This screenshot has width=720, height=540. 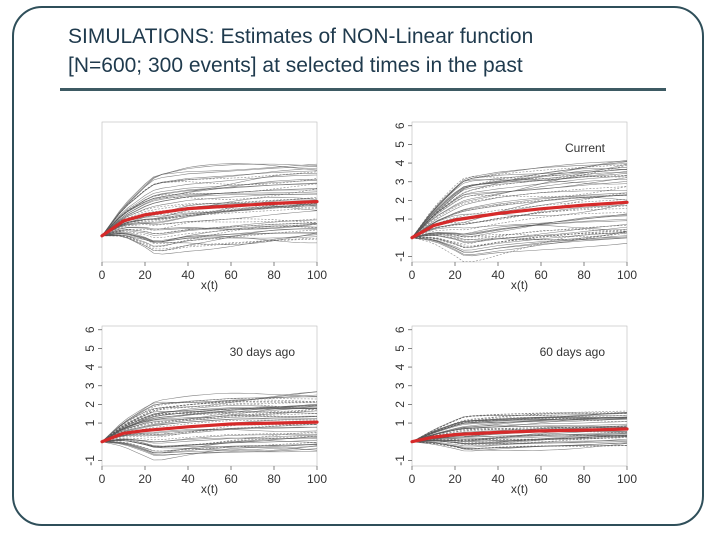 I want to click on x-tick-label: 0, so click(x=102, y=275).